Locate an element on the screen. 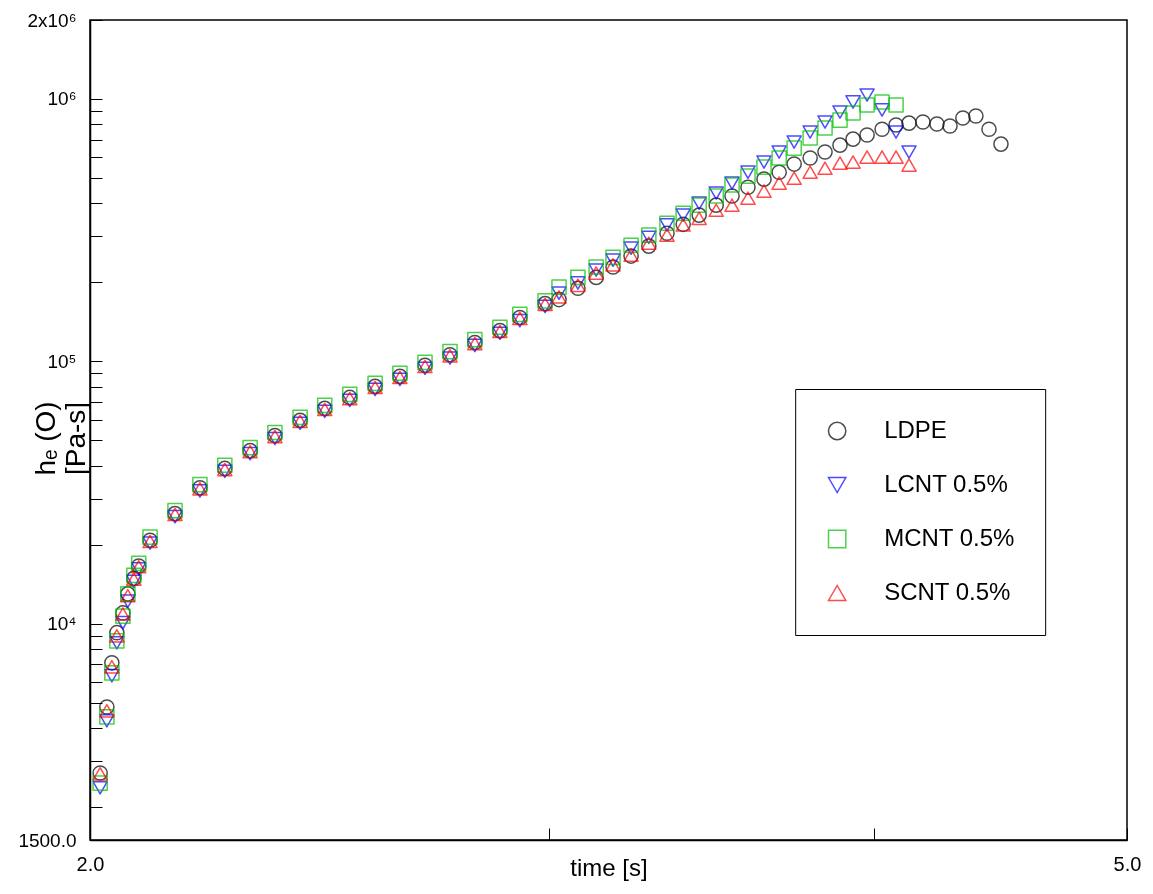  x-tick-label: 5.0 is located at coordinates (1127, 863).